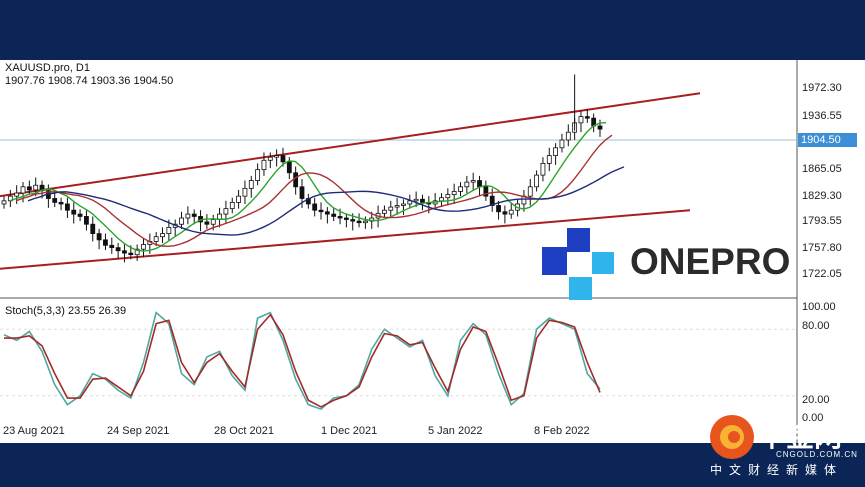  What do you see at coordinates (47, 68) in the screenshot?
I see `symbol-label: XAUUSD.pro, D1` at bounding box center [47, 68].